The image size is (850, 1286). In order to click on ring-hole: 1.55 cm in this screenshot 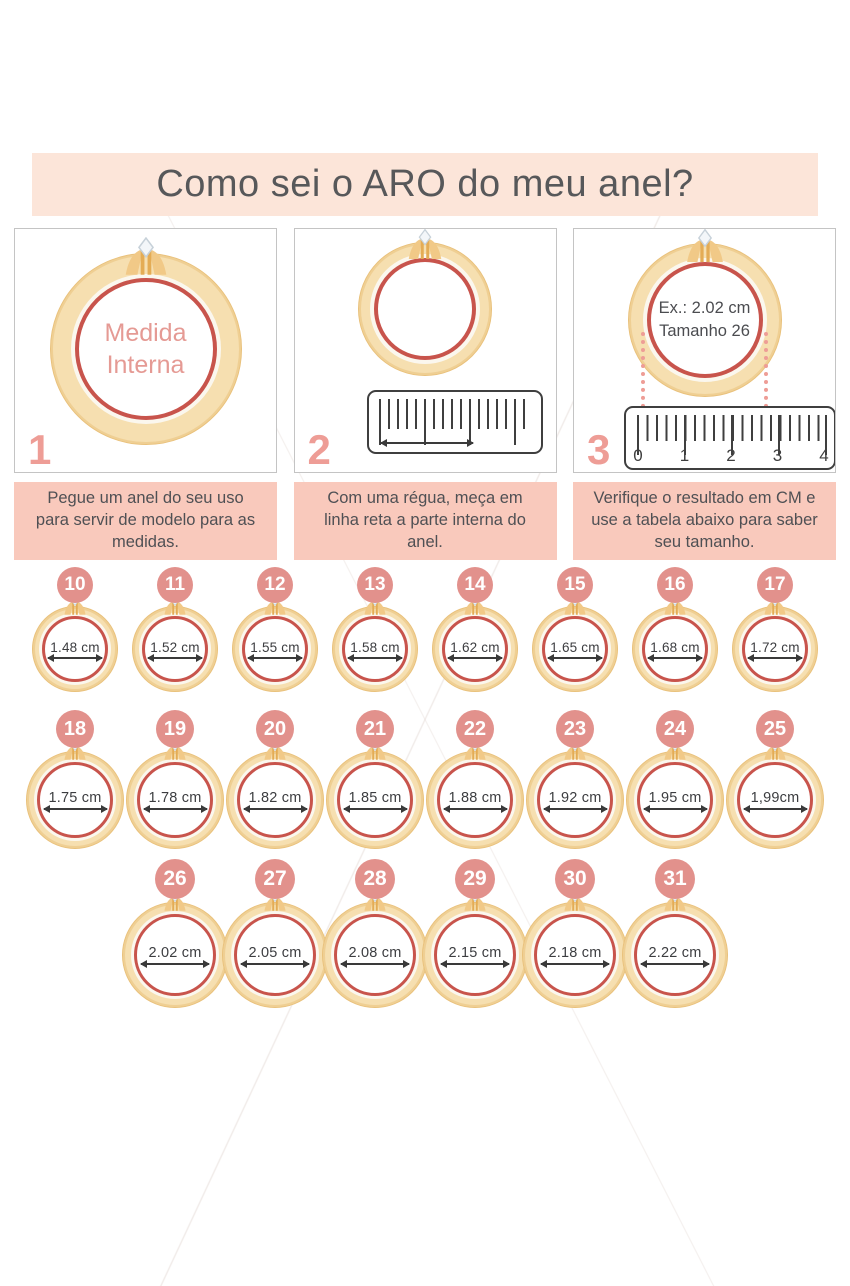, I will do `click(275, 649)`.